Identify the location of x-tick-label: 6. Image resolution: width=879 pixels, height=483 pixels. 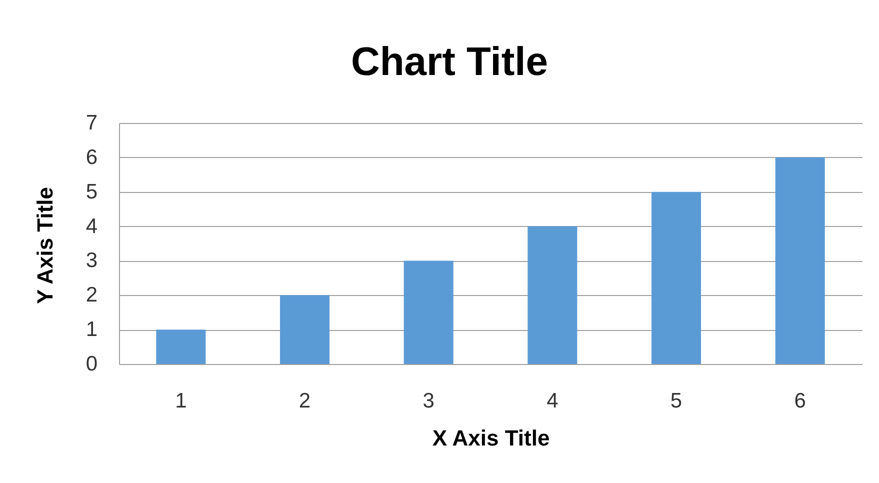
(800, 401).